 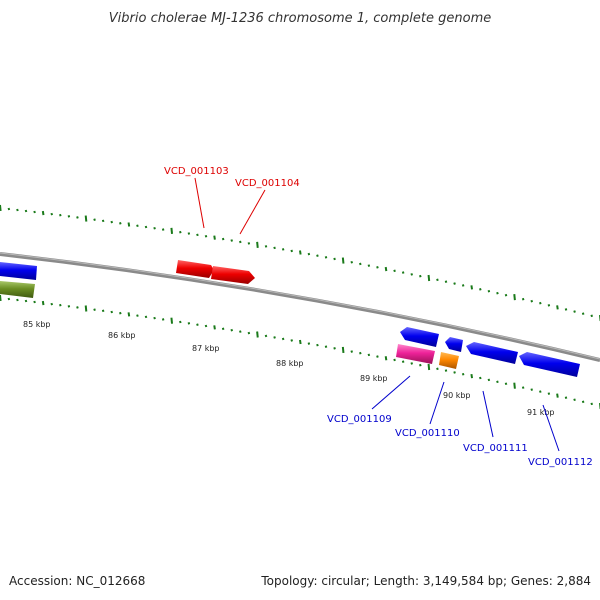 What do you see at coordinates (457, 395) in the screenshot?
I see `kbp-label: 90 kbp` at bounding box center [457, 395].